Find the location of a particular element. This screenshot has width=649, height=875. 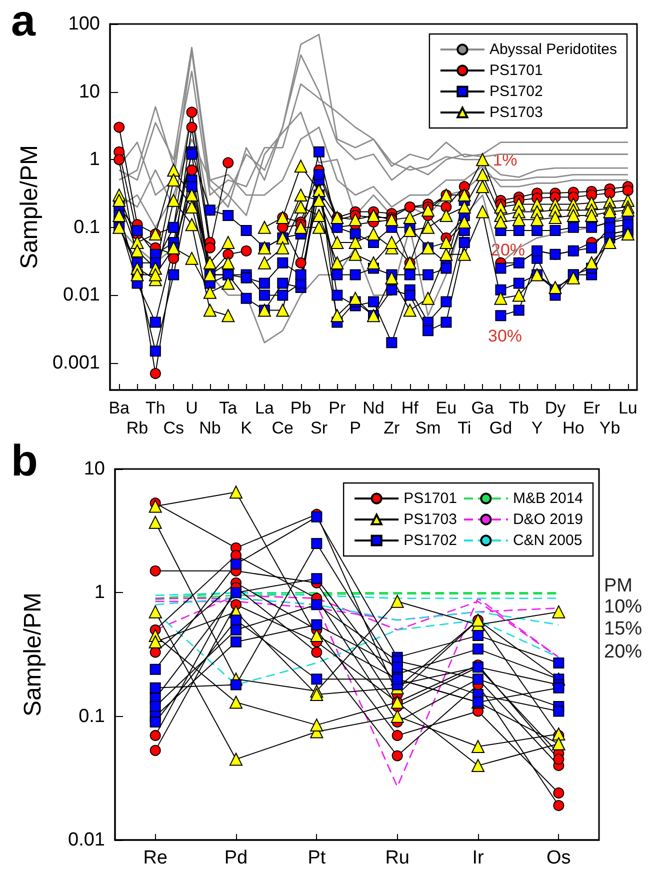

x-tick-label: Er is located at coordinates (591, 408).